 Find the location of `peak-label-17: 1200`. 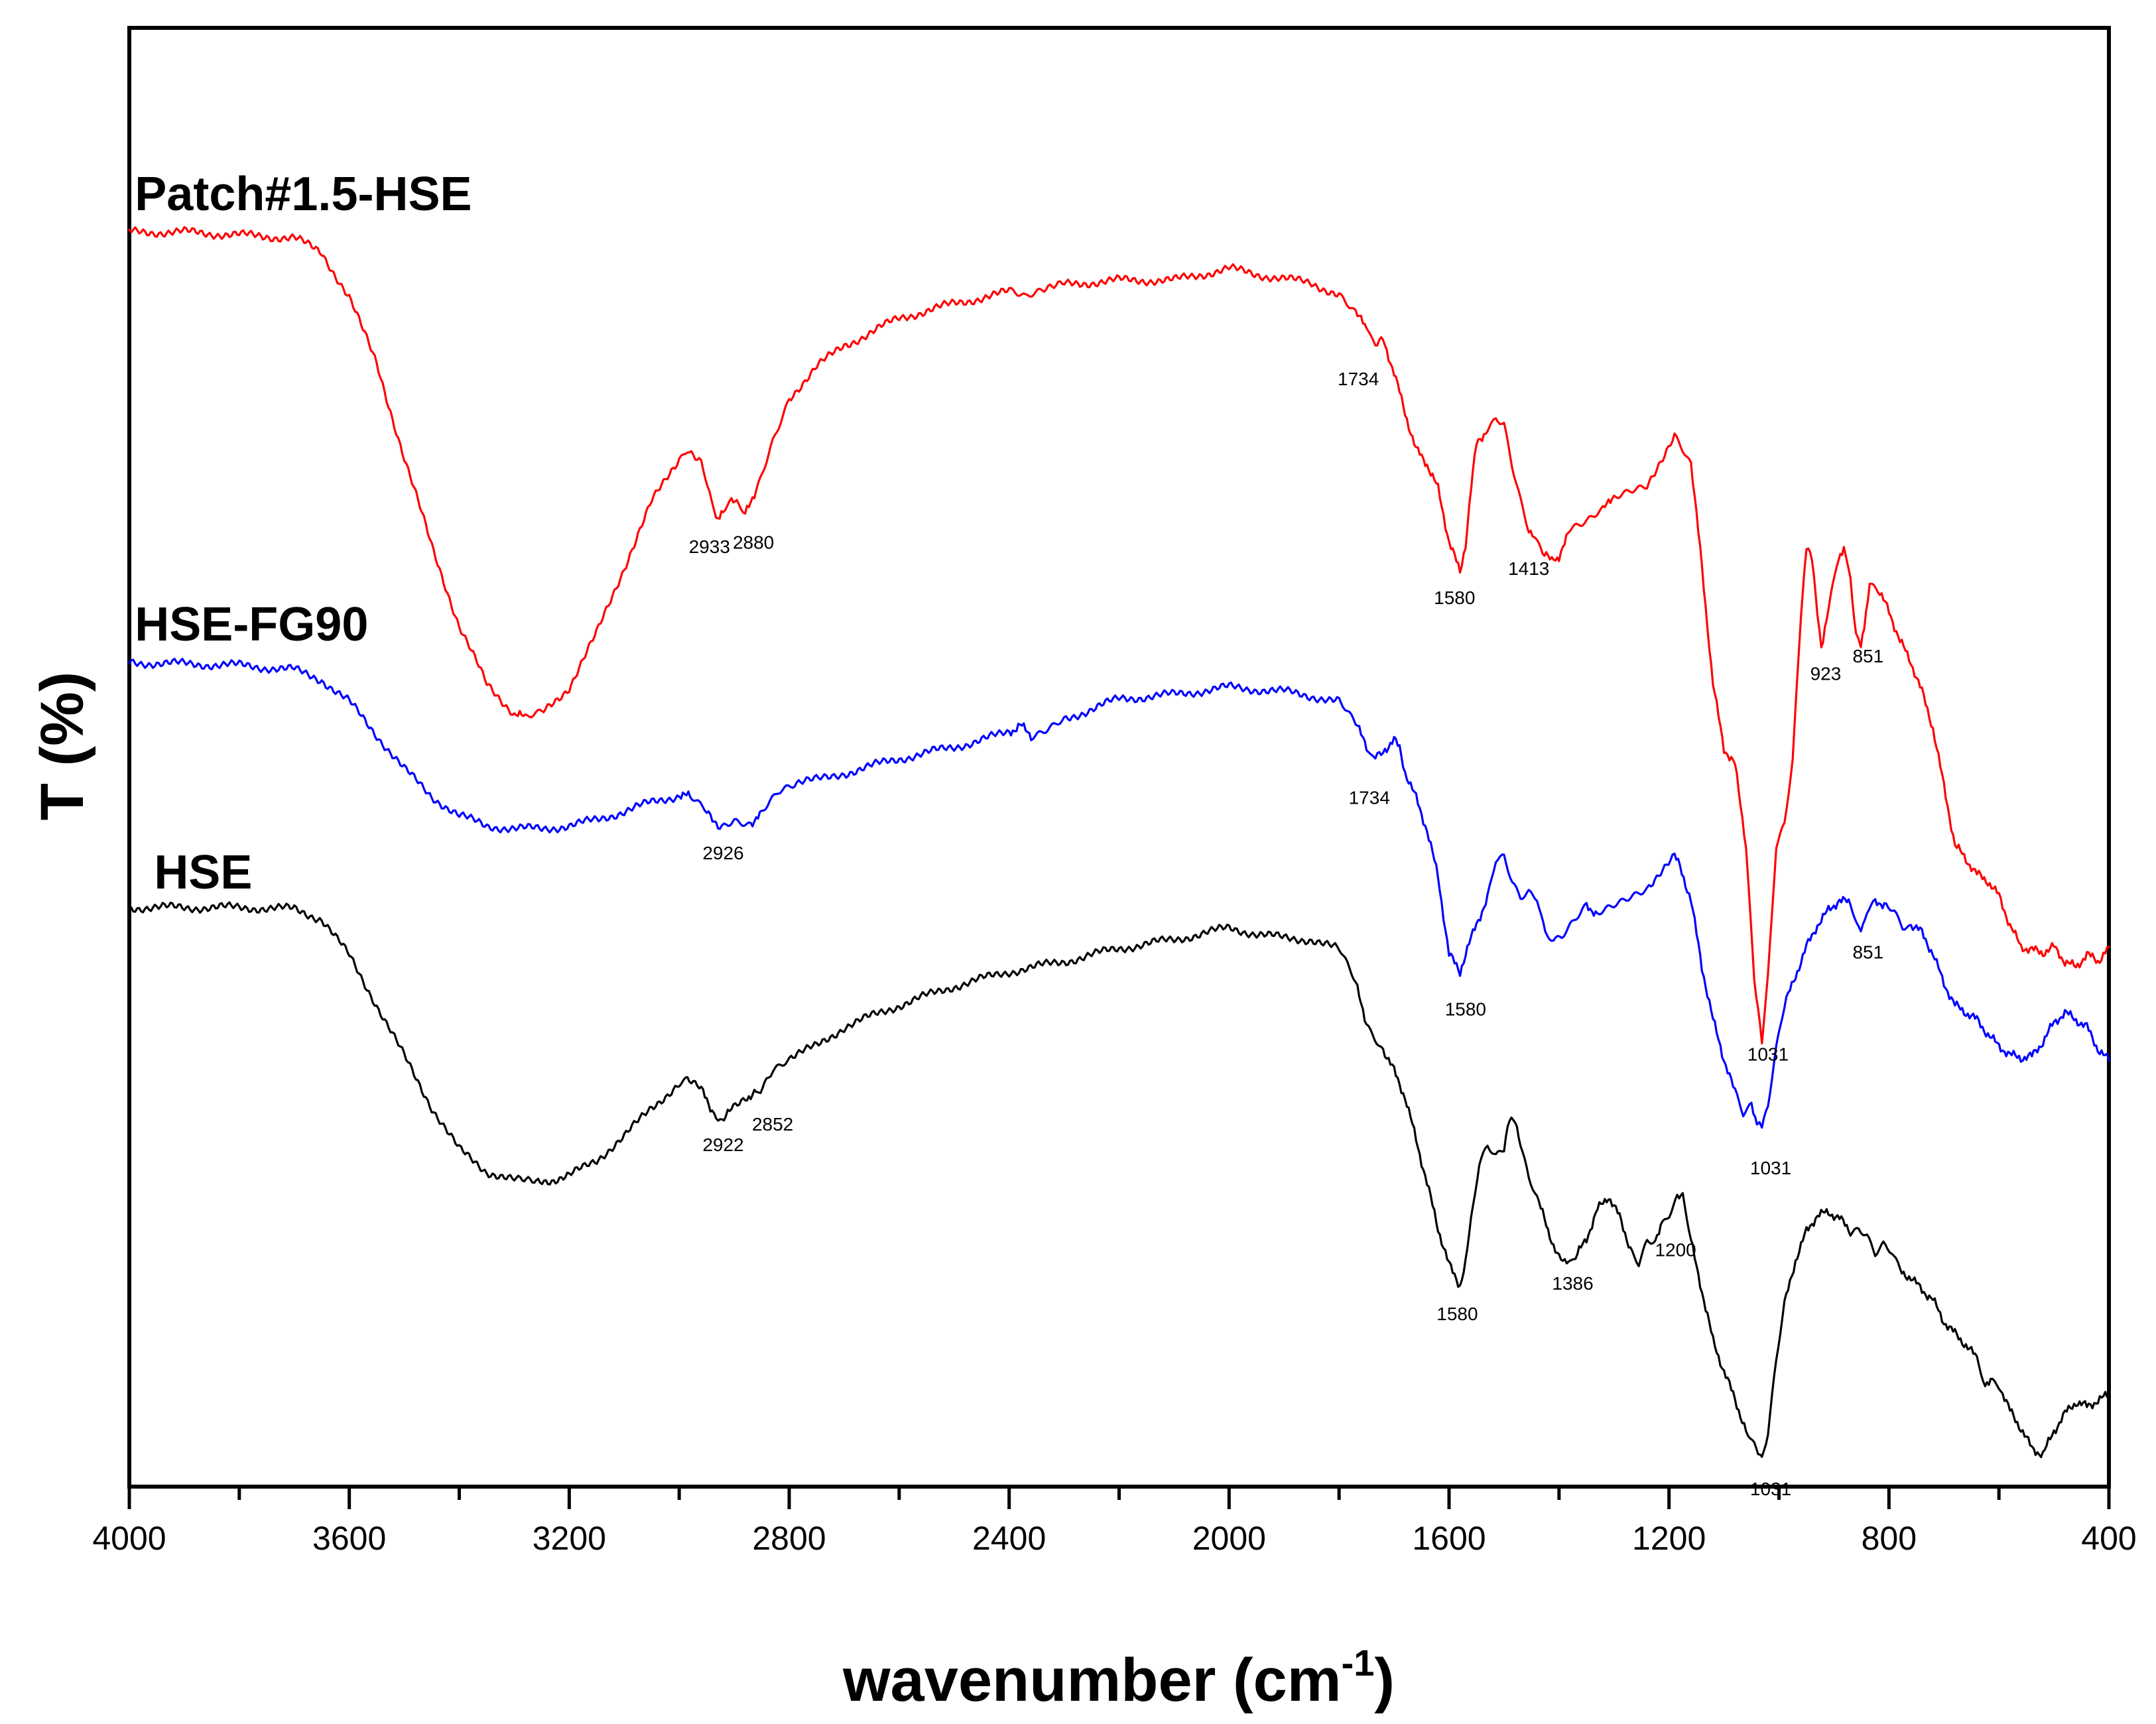

peak-label-17: 1200 is located at coordinates (1675, 1250).